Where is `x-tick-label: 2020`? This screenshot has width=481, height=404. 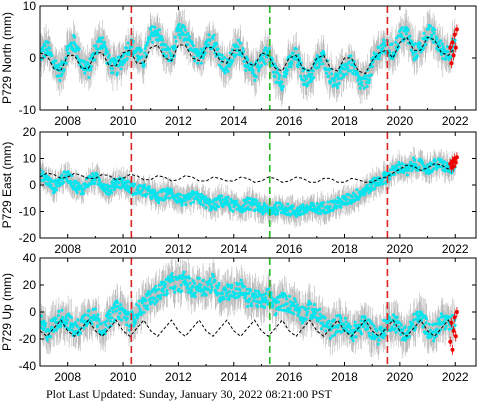 x-tick-label: 2020 is located at coordinates (400, 121).